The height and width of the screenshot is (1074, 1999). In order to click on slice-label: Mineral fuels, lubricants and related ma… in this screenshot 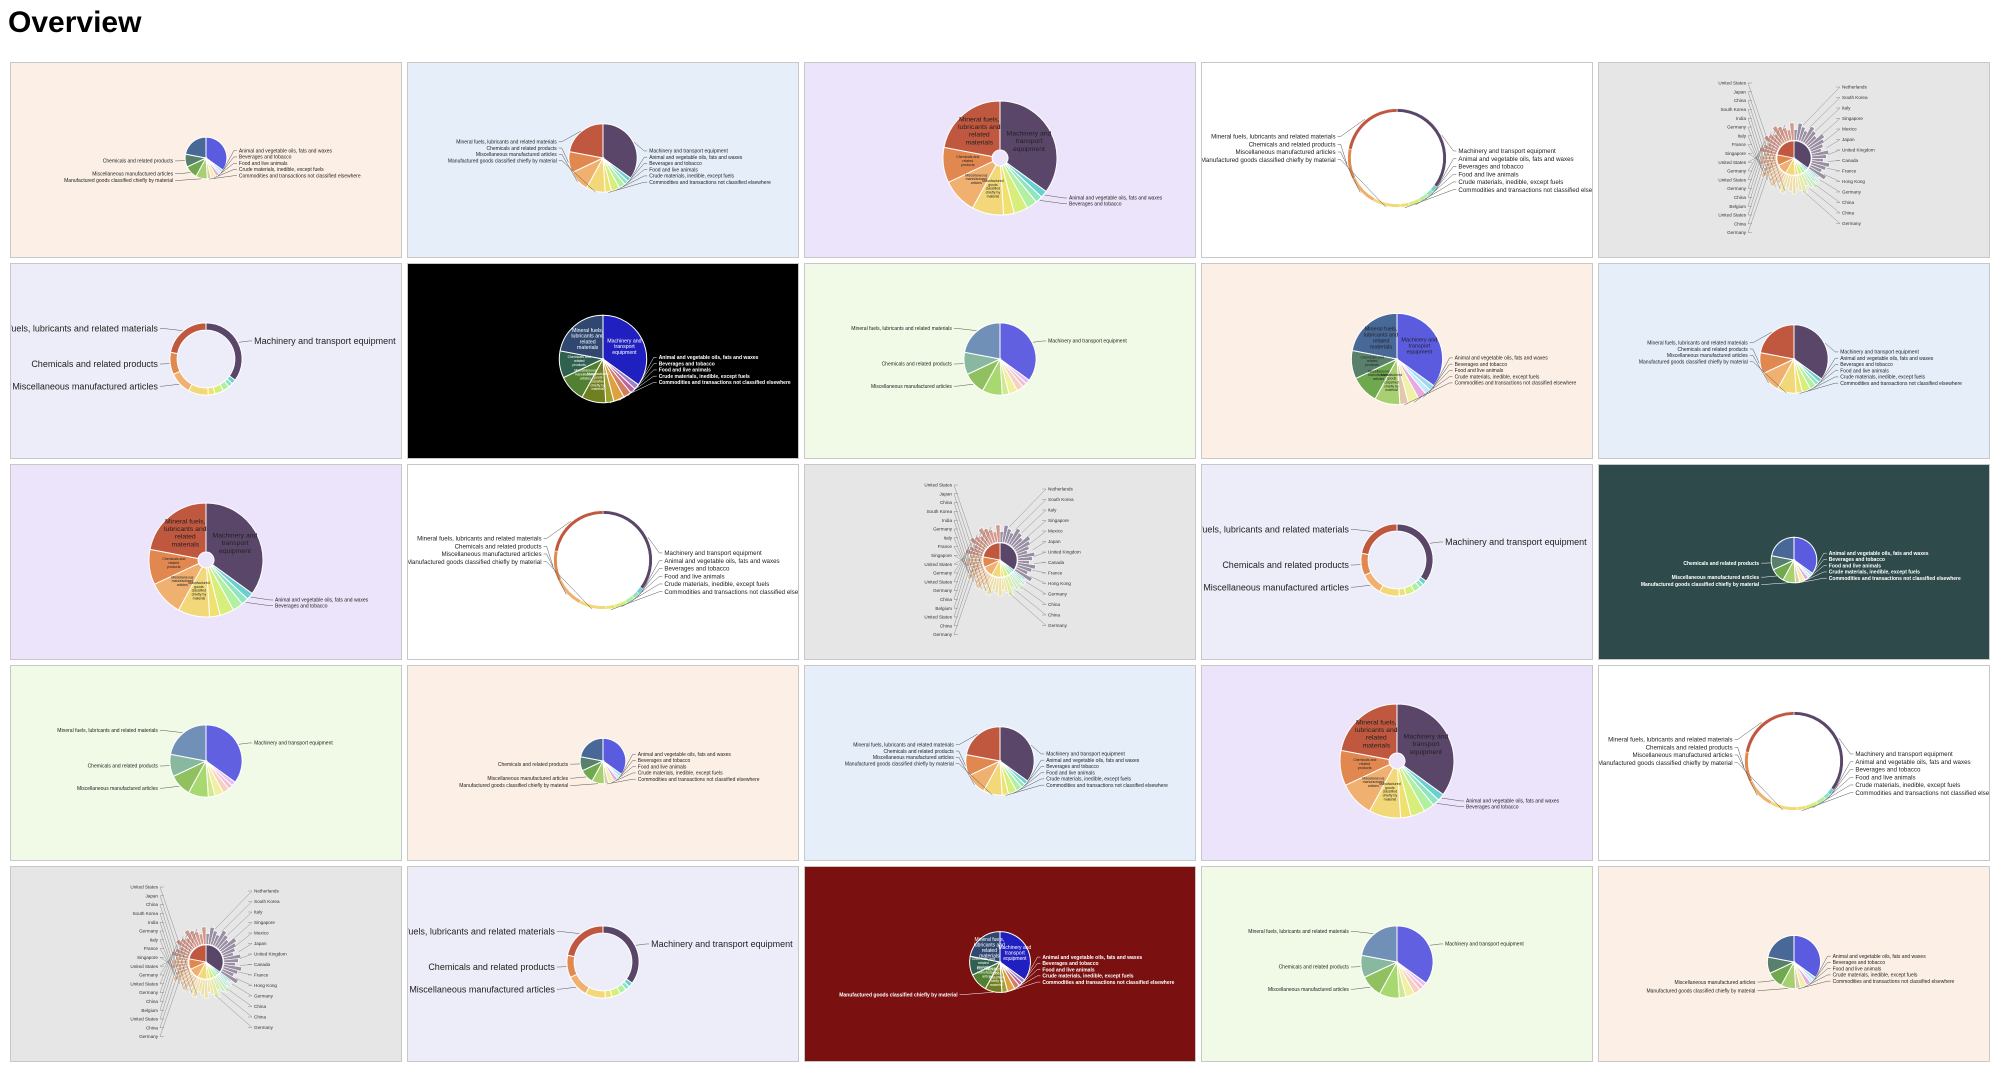, I will do `click(1275, 530)`.